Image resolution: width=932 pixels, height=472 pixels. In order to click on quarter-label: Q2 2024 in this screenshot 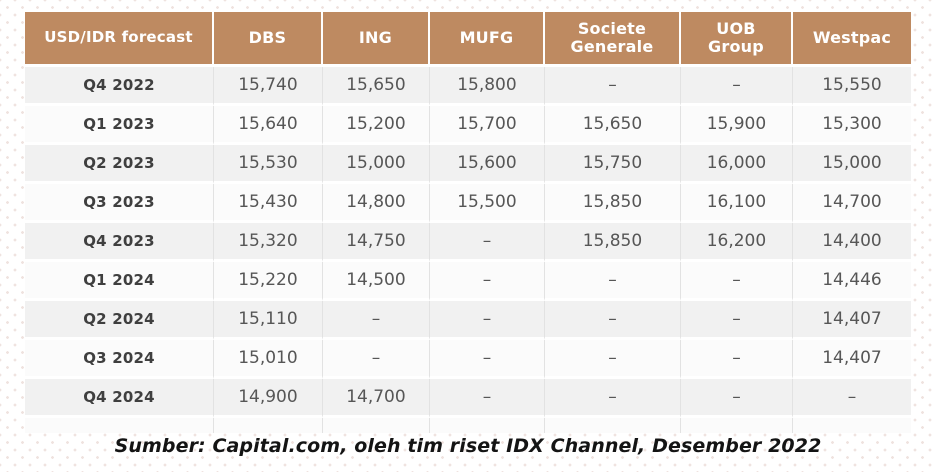, I will do `click(119, 320)`.